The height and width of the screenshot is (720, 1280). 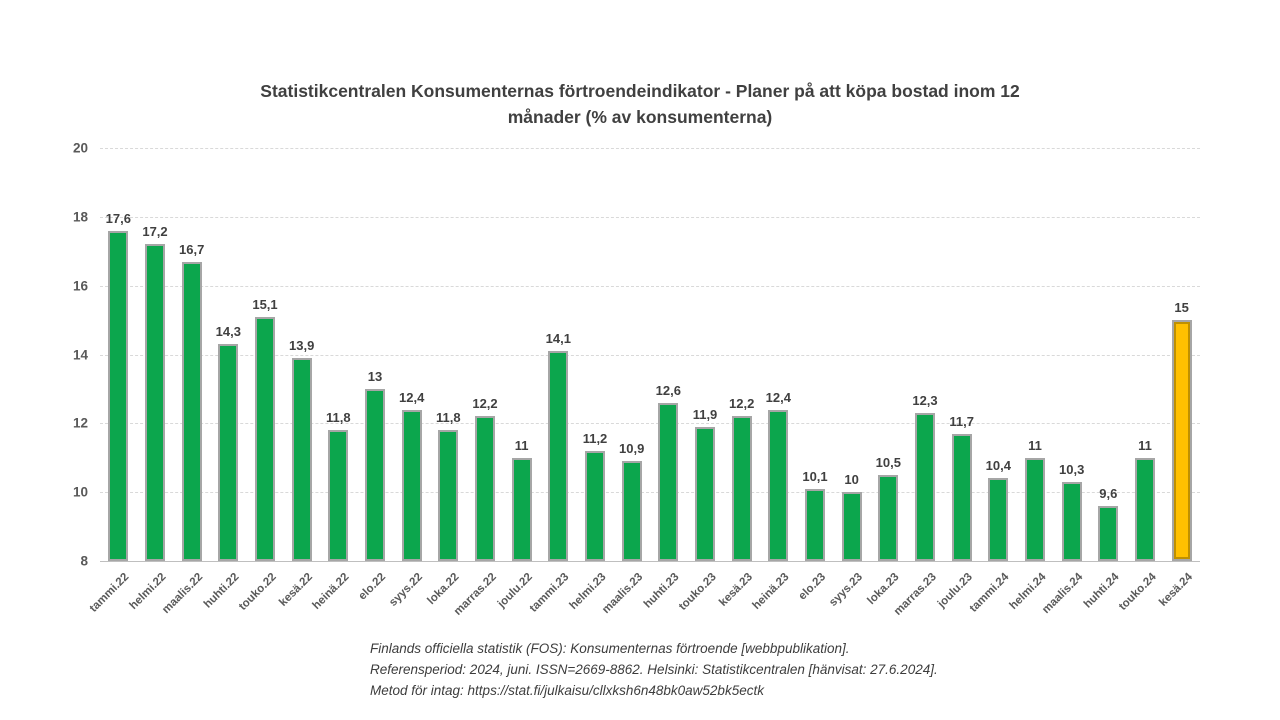 I want to click on bar-helmi.22, so click(x=155, y=402).